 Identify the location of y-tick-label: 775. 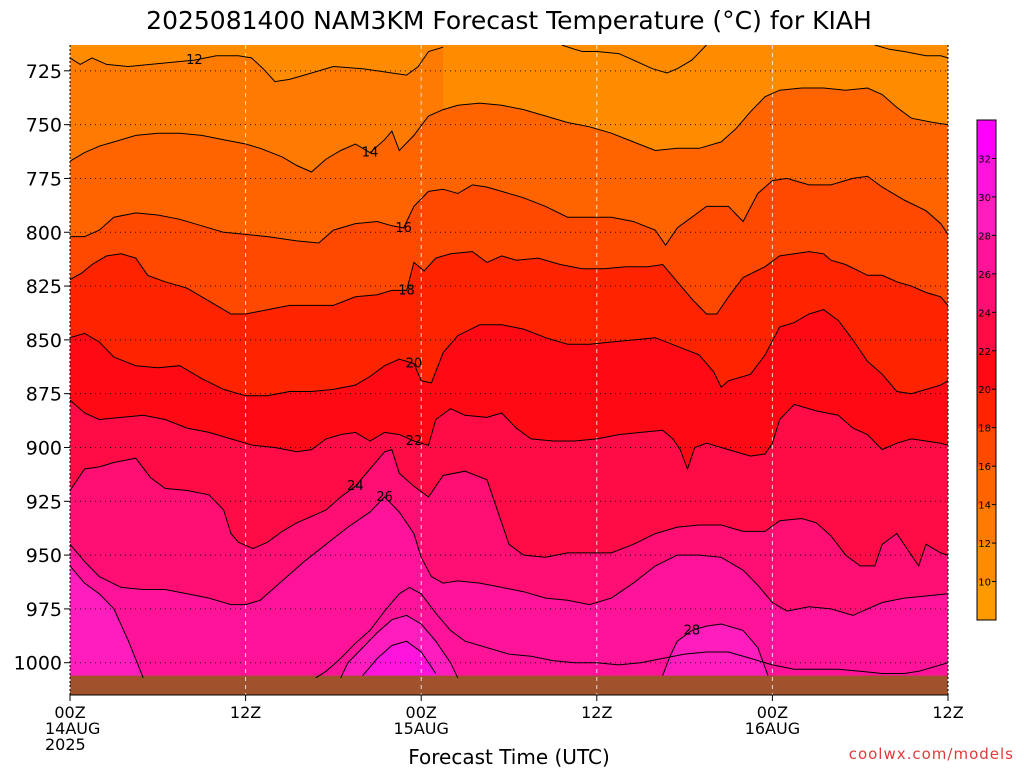
(44, 179).